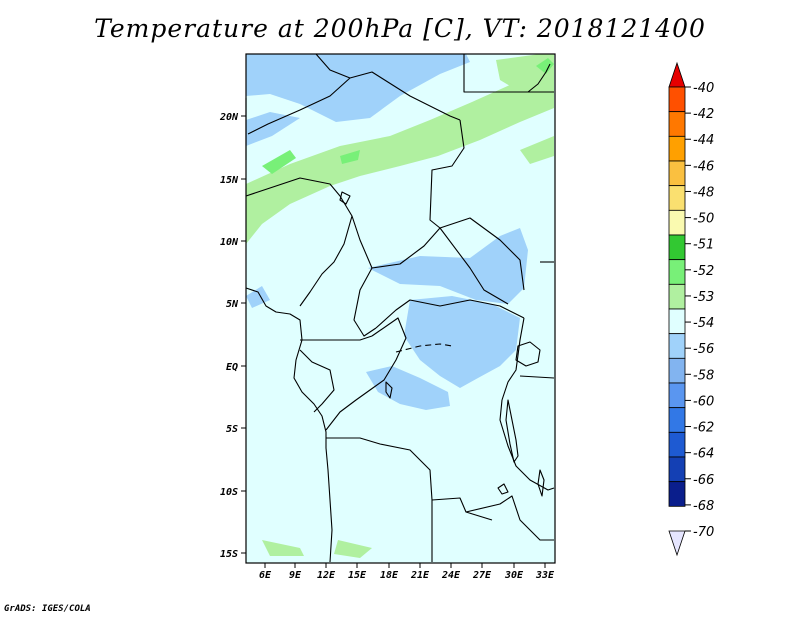 Image resolution: width=800 pixels, height=618 pixels. I want to click on dashed-shore, so click(424, 348).